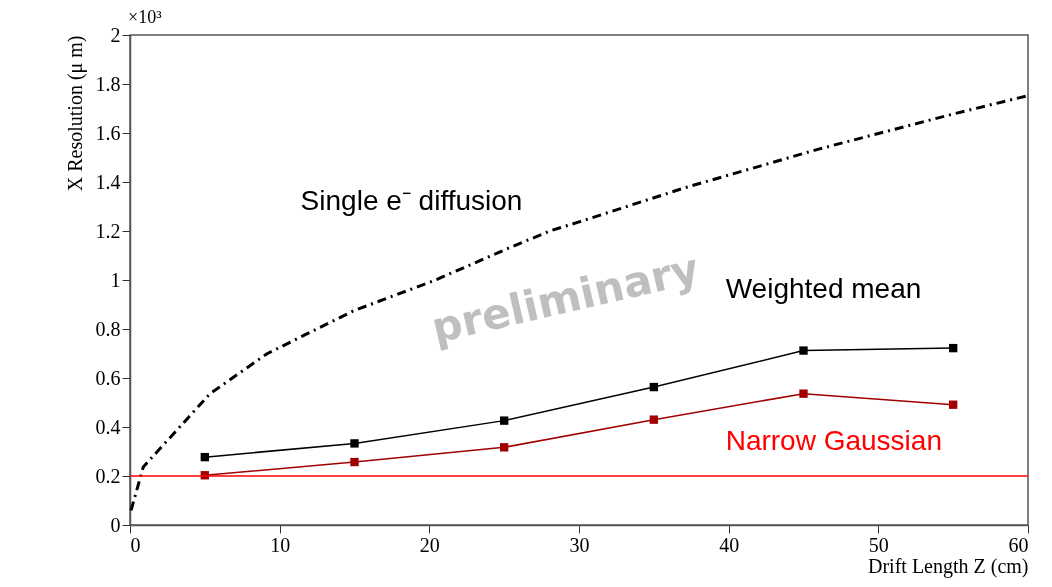 The image size is (1052, 587). Describe the element at coordinates (833, 441) in the screenshot. I see `series-label: Narrow Gaussian` at that location.